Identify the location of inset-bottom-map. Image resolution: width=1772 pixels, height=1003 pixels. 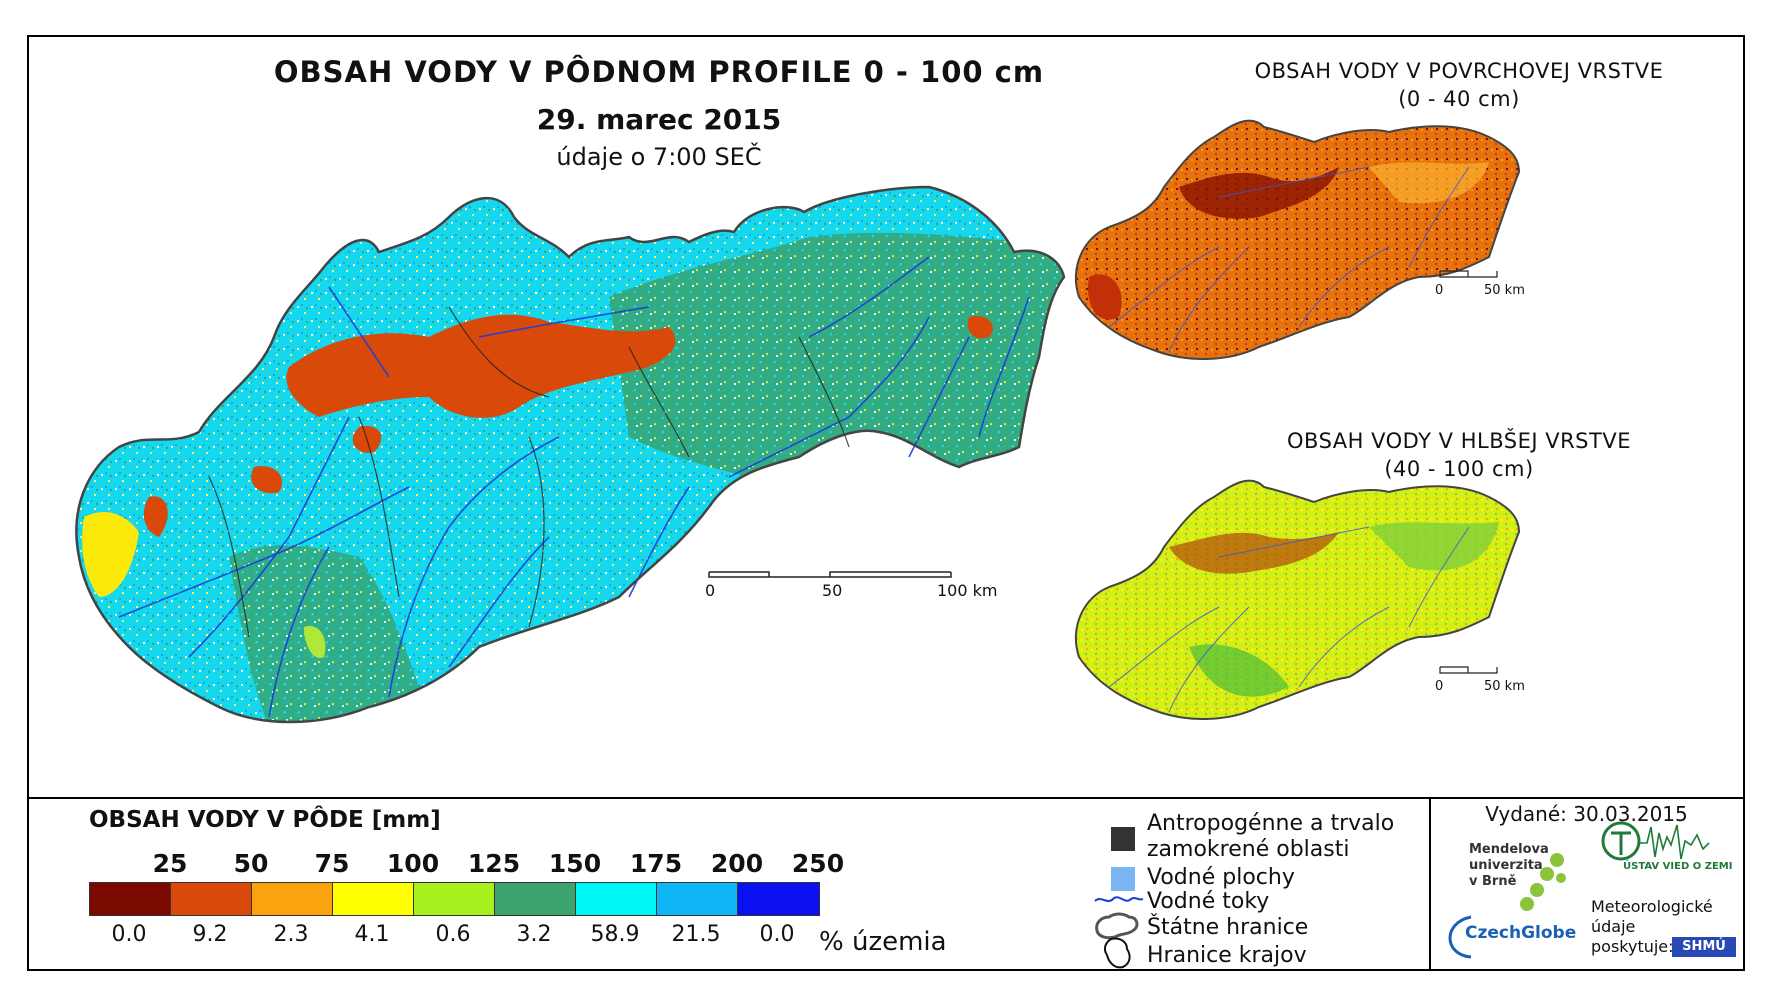
(1297, 599).